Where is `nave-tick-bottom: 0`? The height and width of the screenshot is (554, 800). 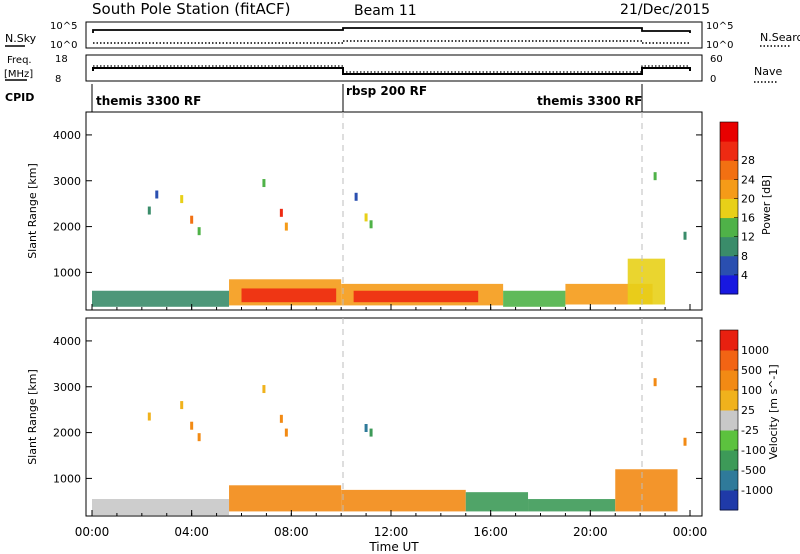 nave-tick-bottom: 0 is located at coordinates (713, 79).